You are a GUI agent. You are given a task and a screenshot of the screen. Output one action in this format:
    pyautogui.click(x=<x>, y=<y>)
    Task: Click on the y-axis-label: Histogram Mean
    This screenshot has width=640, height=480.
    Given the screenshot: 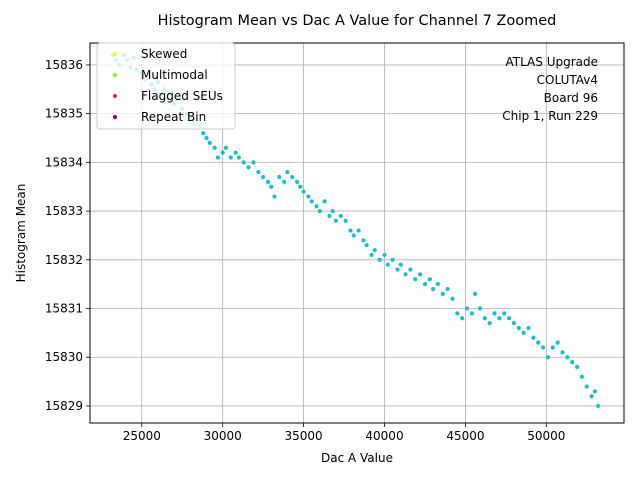 What is the action you would take?
    pyautogui.click(x=21, y=233)
    